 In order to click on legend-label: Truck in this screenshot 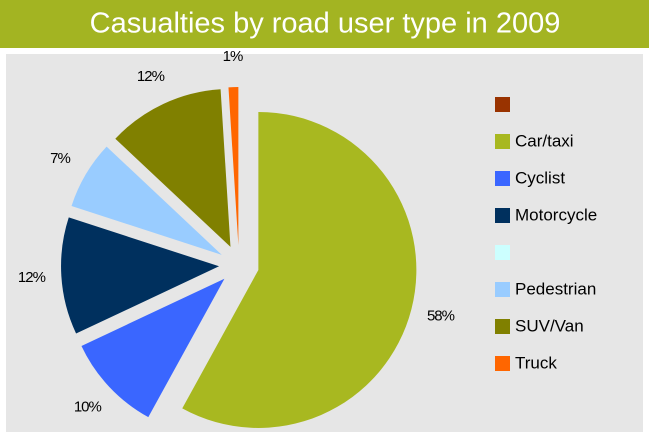, I will do `click(536, 362)`.